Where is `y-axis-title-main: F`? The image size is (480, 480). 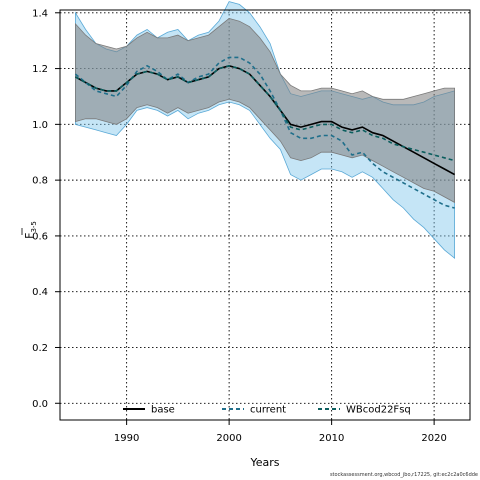 y-axis-title-main: F is located at coordinates (29, 236).